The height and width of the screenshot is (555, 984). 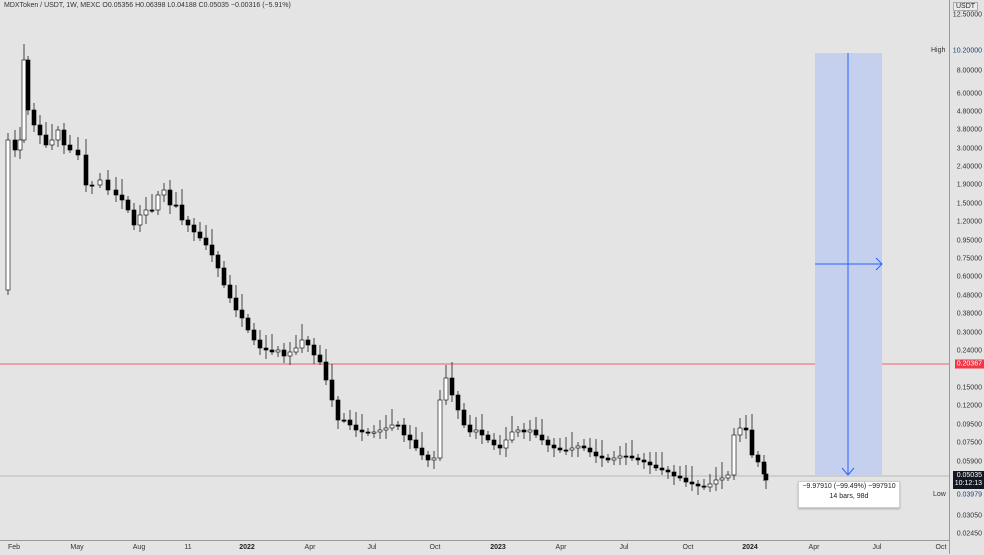 I want to click on measure-tool, so click(x=849, y=264).